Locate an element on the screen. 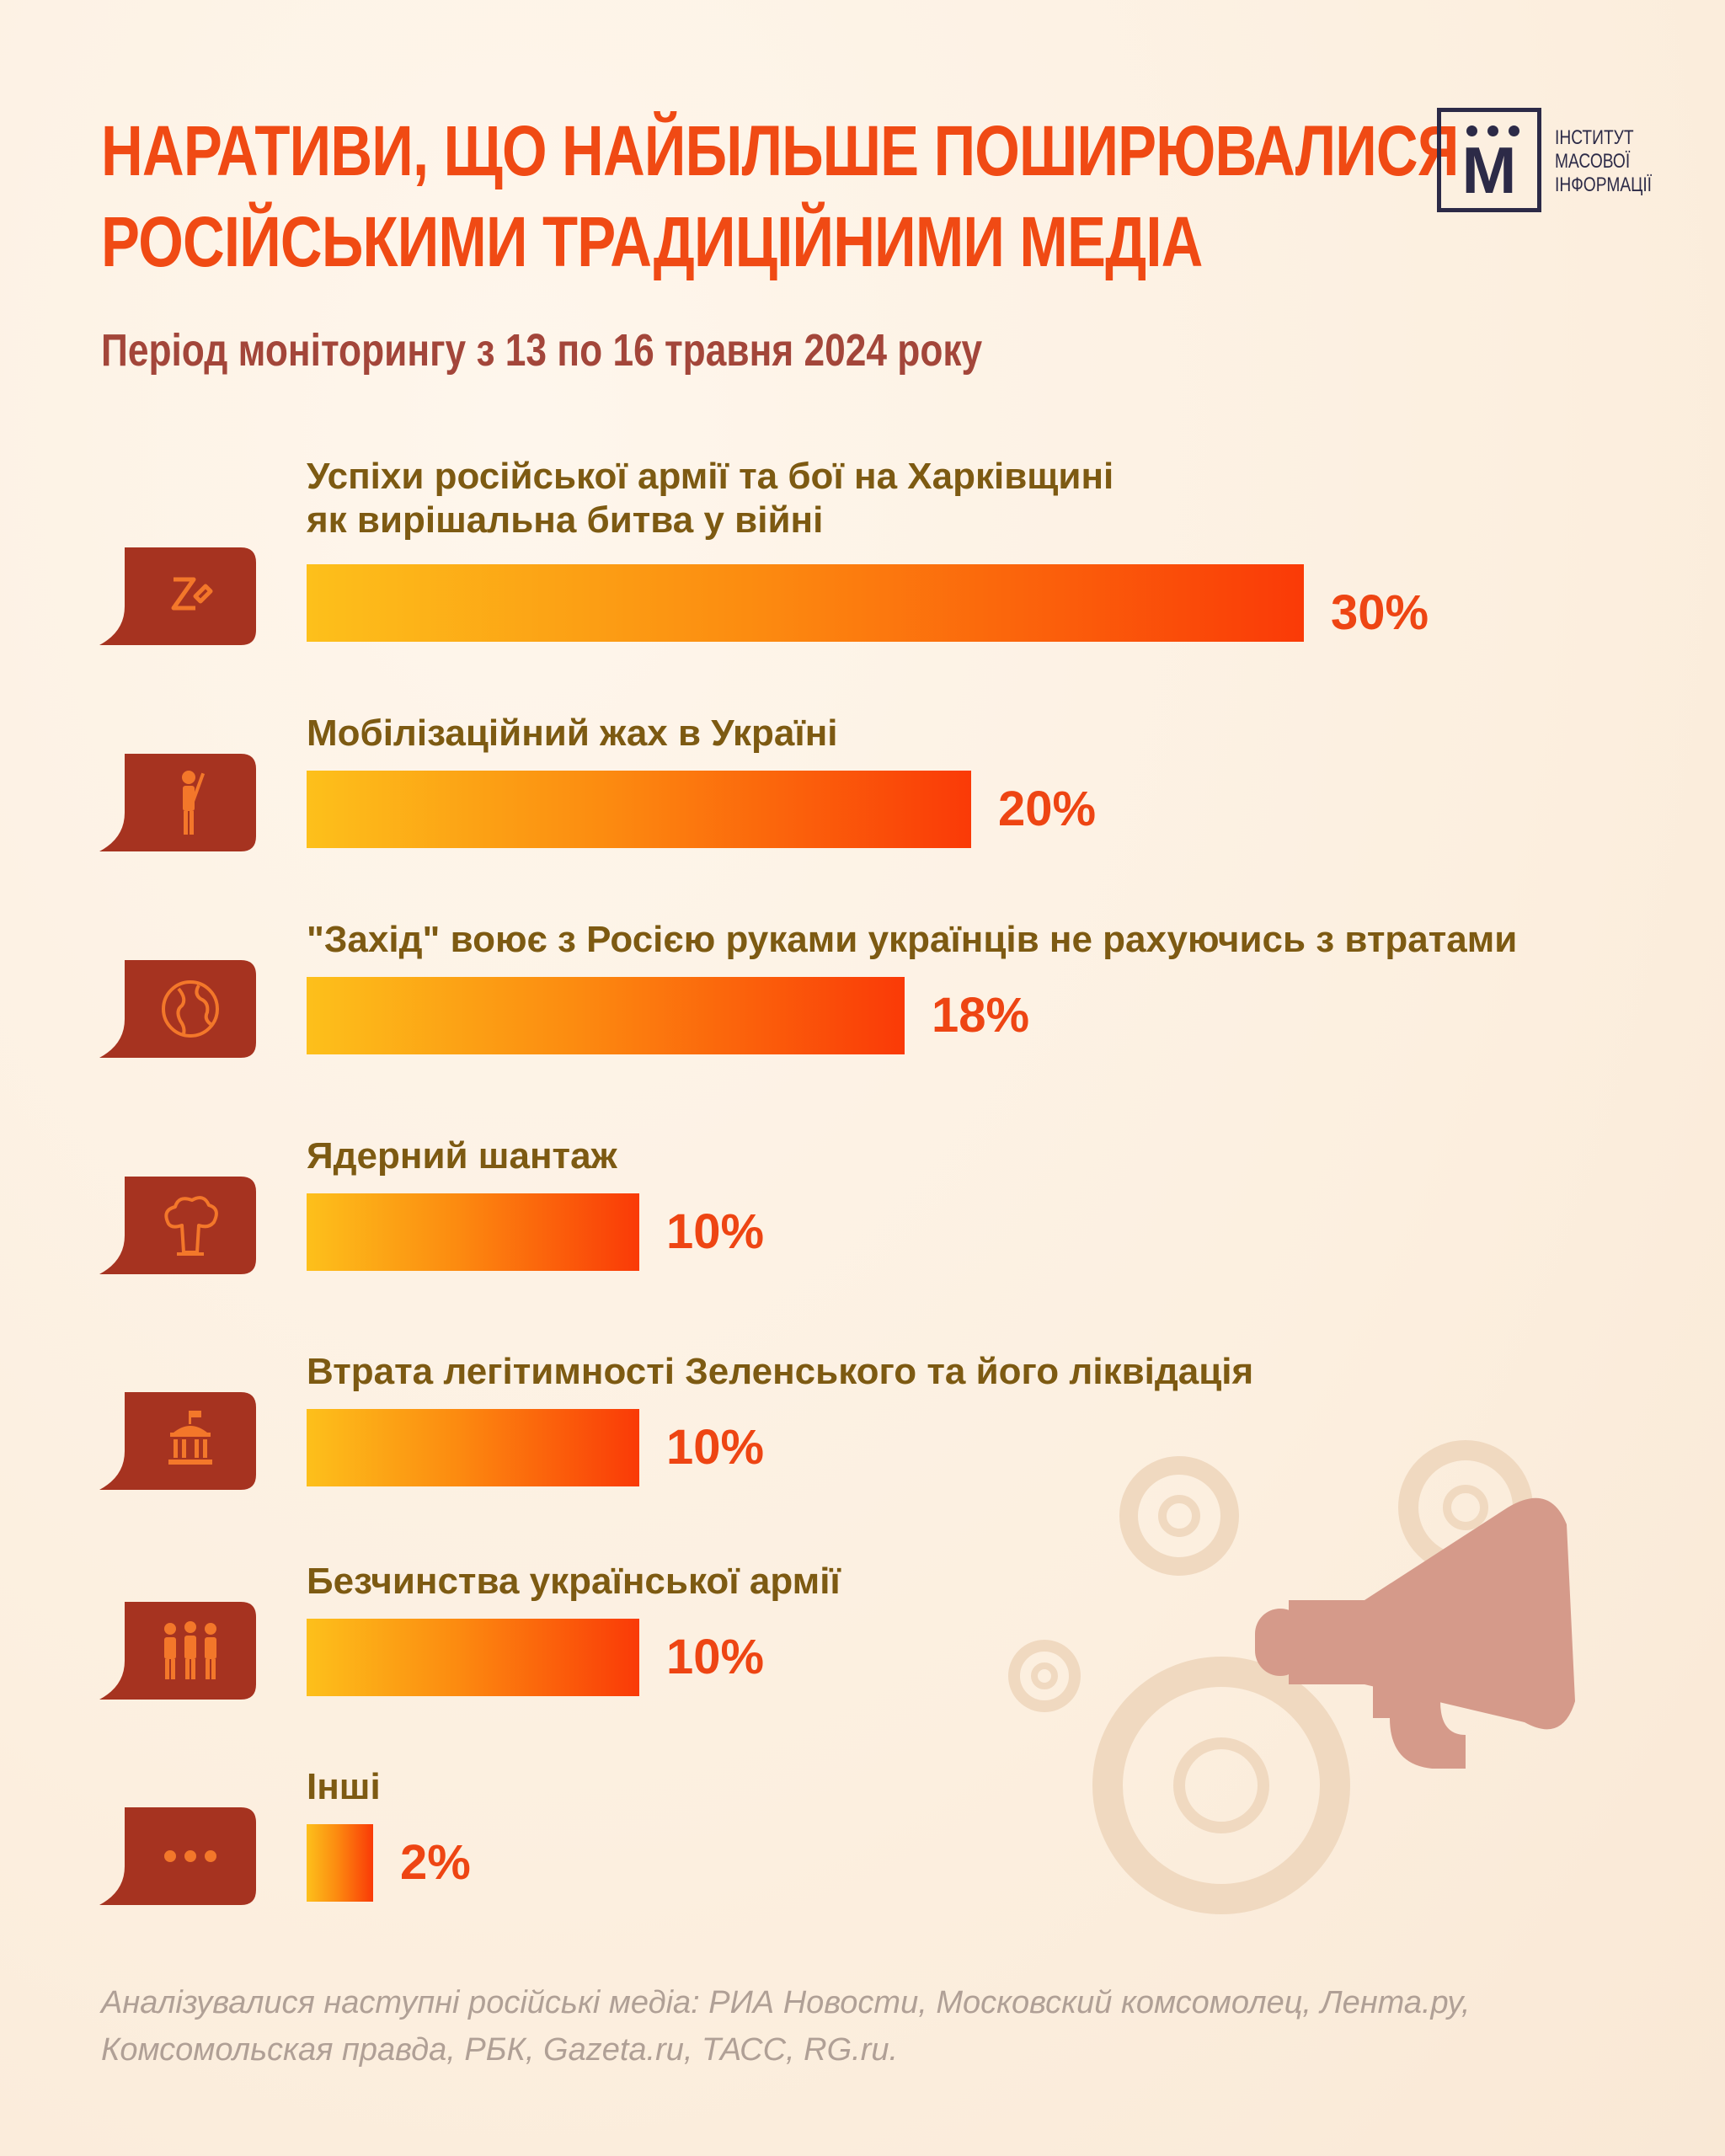 This screenshot has height=2156, width=1725. soldier-icon is located at coordinates (194, 803).